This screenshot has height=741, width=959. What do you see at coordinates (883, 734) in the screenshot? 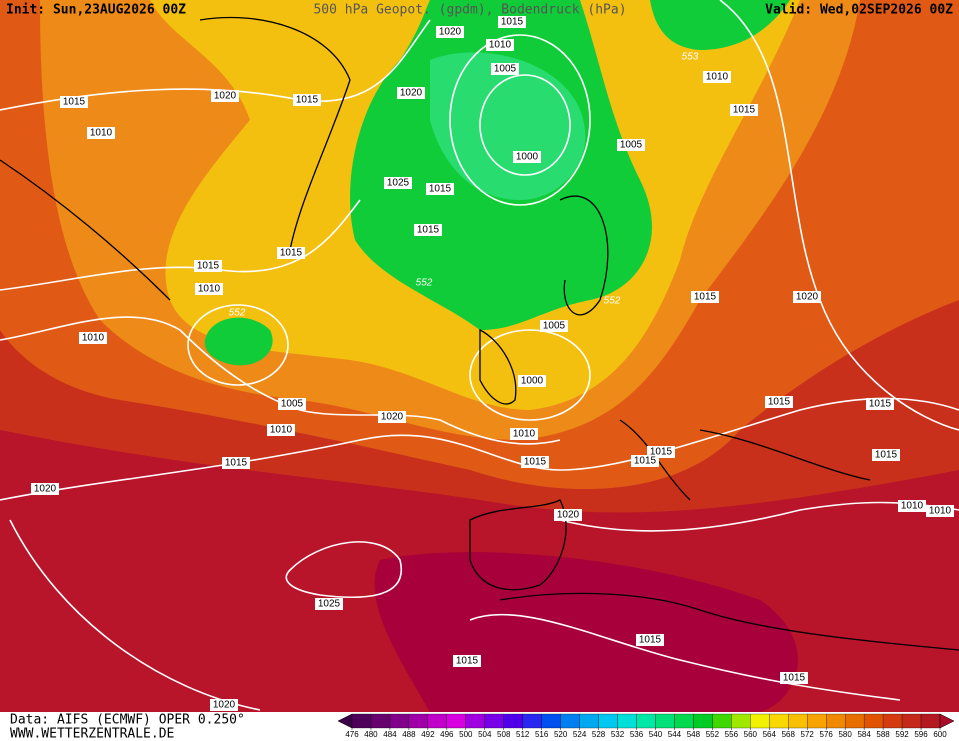
I see `colorbar-tick-label: 588` at bounding box center [883, 734].